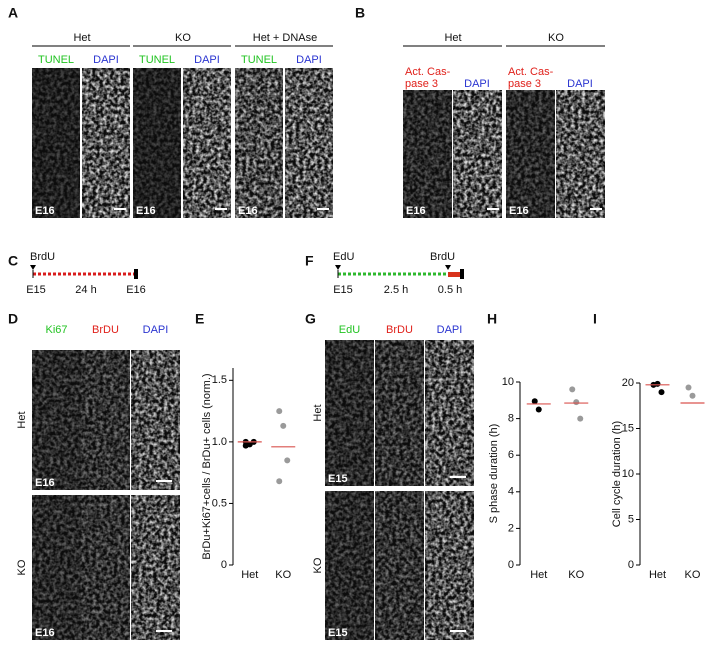 The image size is (725, 649). Describe the element at coordinates (13, 261) in the screenshot. I see `panel-label: C` at that location.